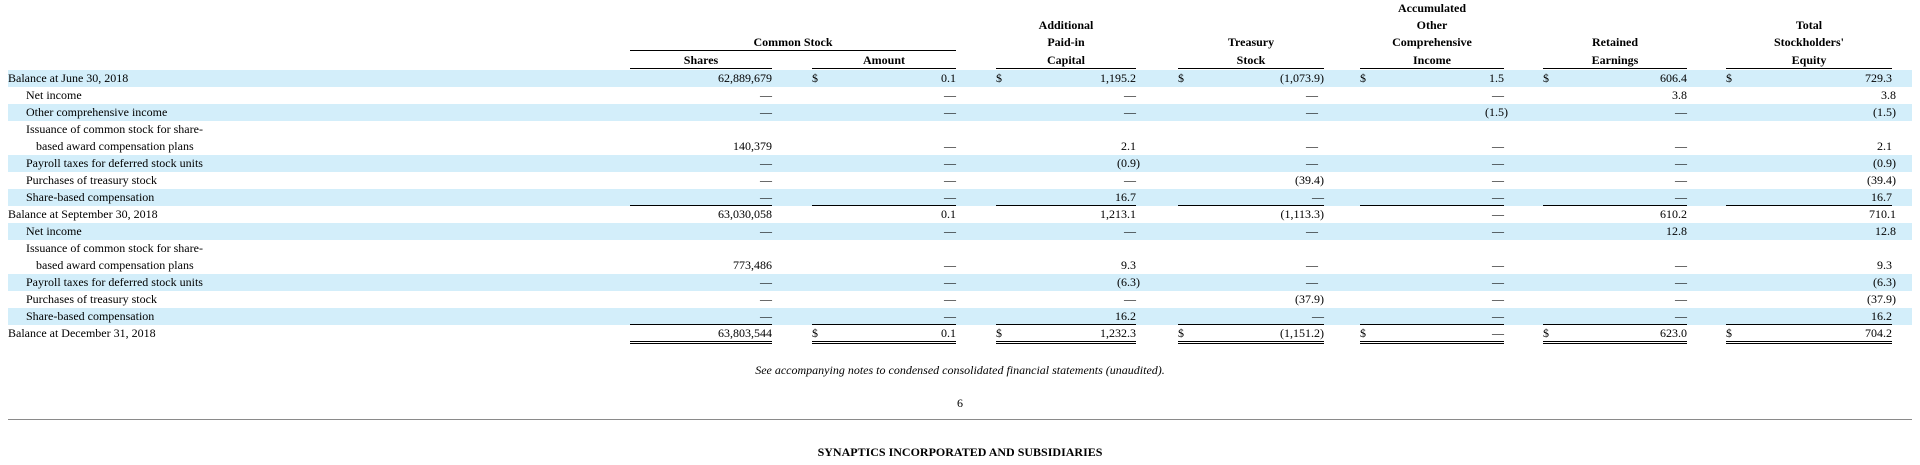  I want to click on header-retained-line2: Earnings, so click(1615, 60).